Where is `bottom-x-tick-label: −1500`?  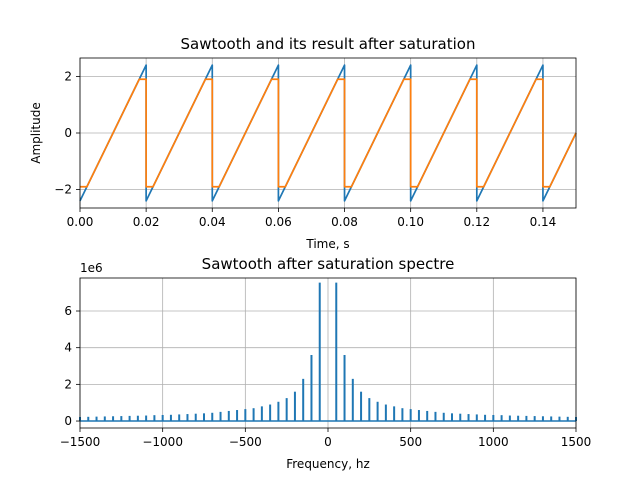
bottom-x-tick-label: −1500 is located at coordinates (80, 442).